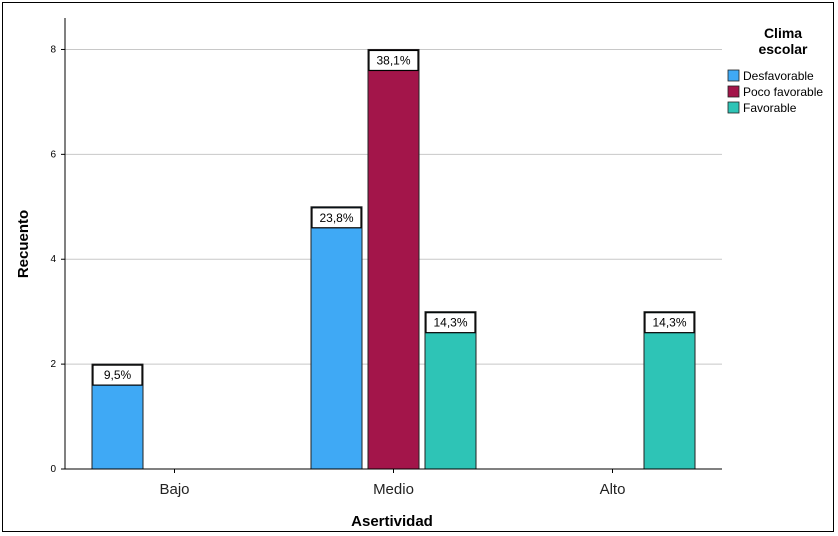 The height and width of the screenshot is (536, 838). I want to click on y-tick-label: 6, so click(53, 154).